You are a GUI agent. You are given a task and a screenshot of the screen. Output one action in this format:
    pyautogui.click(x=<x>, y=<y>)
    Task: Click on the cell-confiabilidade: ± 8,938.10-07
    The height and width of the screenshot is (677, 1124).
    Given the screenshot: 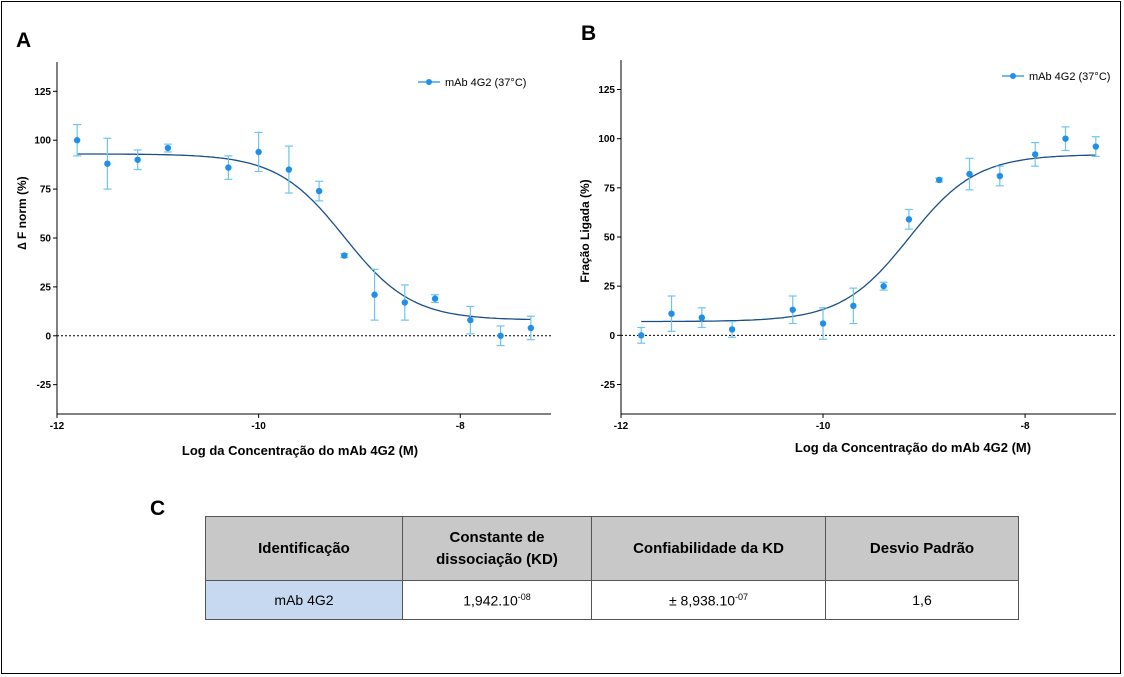 What is the action you would take?
    pyautogui.click(x=708, y=600)
    